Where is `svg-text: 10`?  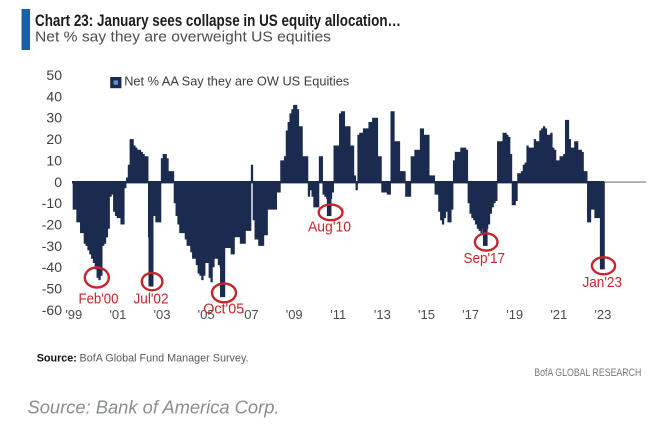 svg-text: 10 is located at coordinates (54, 160).